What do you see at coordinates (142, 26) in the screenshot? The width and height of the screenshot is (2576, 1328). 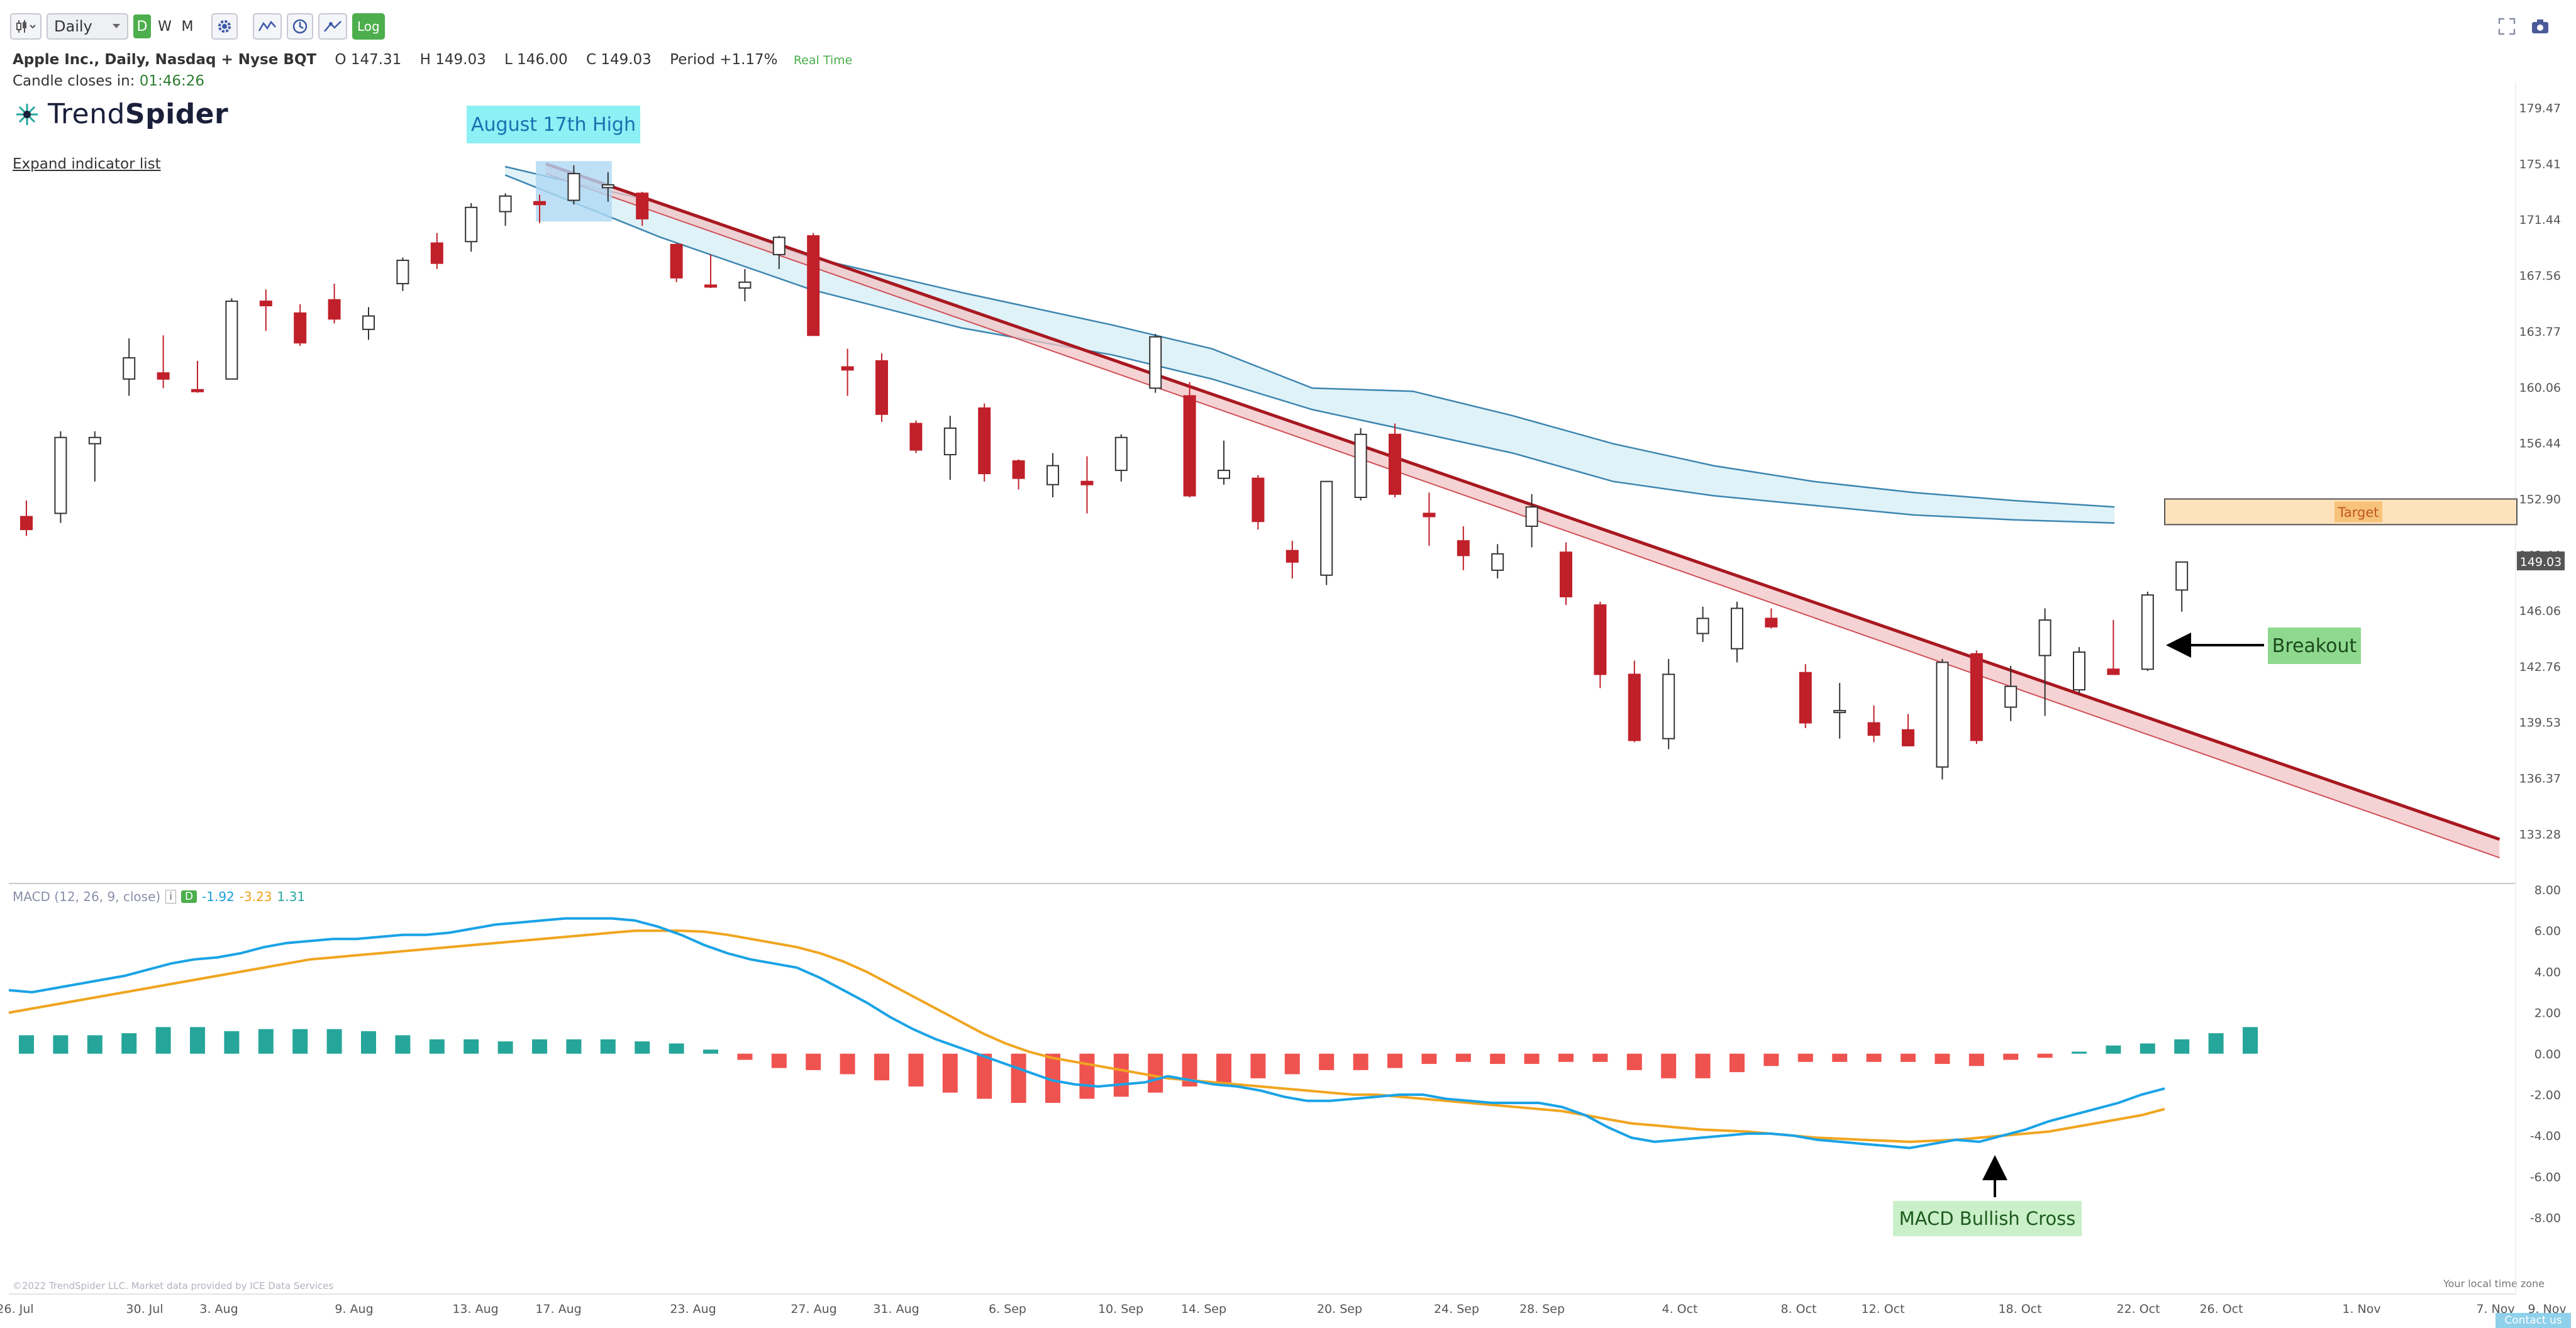 I see `period-daily-button: D` at bounding box center [142, 26].